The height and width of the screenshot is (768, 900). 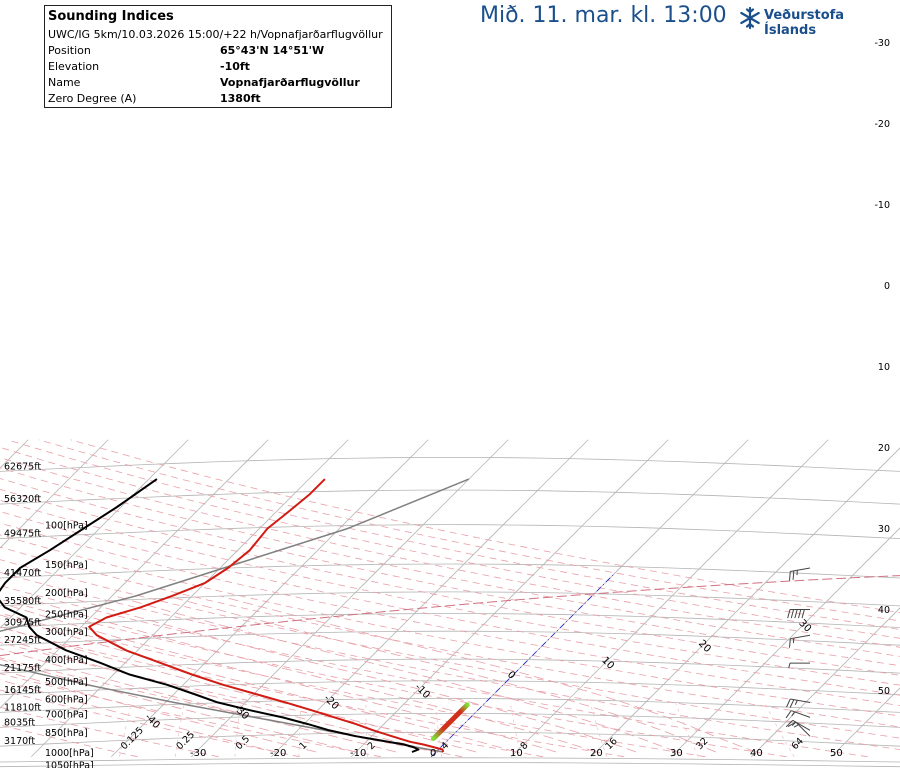 I want to click on isotherm-label: 0, so click(x=511, y=675).